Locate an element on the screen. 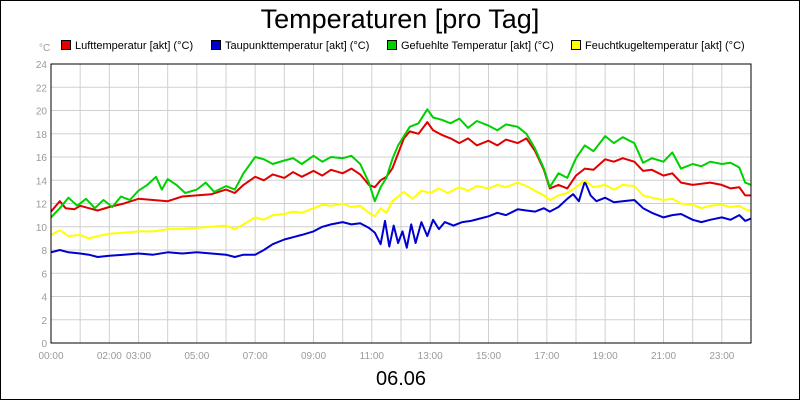  x-tick-label: 19:00 is located at coordinates (605, 356).